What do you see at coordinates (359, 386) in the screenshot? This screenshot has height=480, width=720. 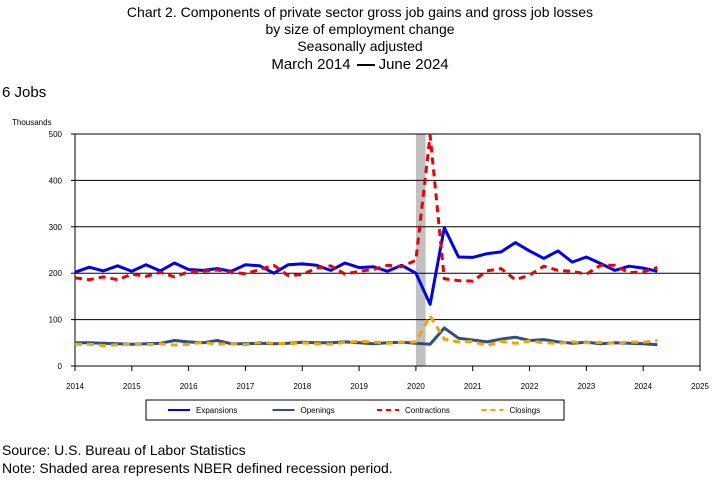 I see `x-tick-label: 2019` at bounding box center [359, 386].